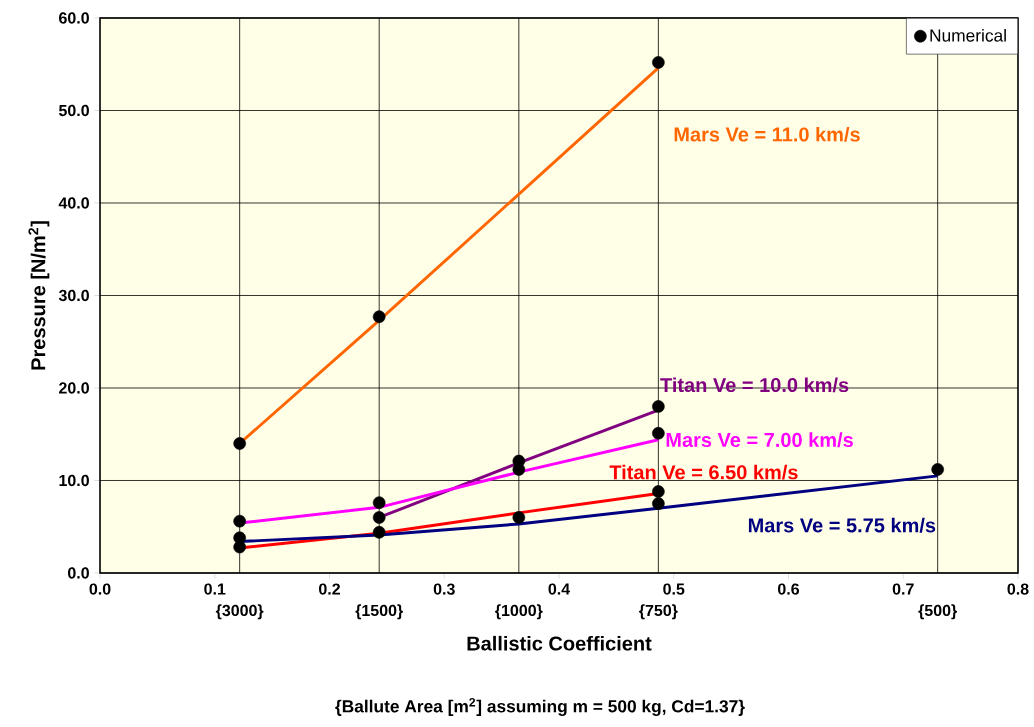  What do you see at coordinates (968, 35) in the screenshot?
I see `legend-label: Numerical` at bounding box center [968, 35].